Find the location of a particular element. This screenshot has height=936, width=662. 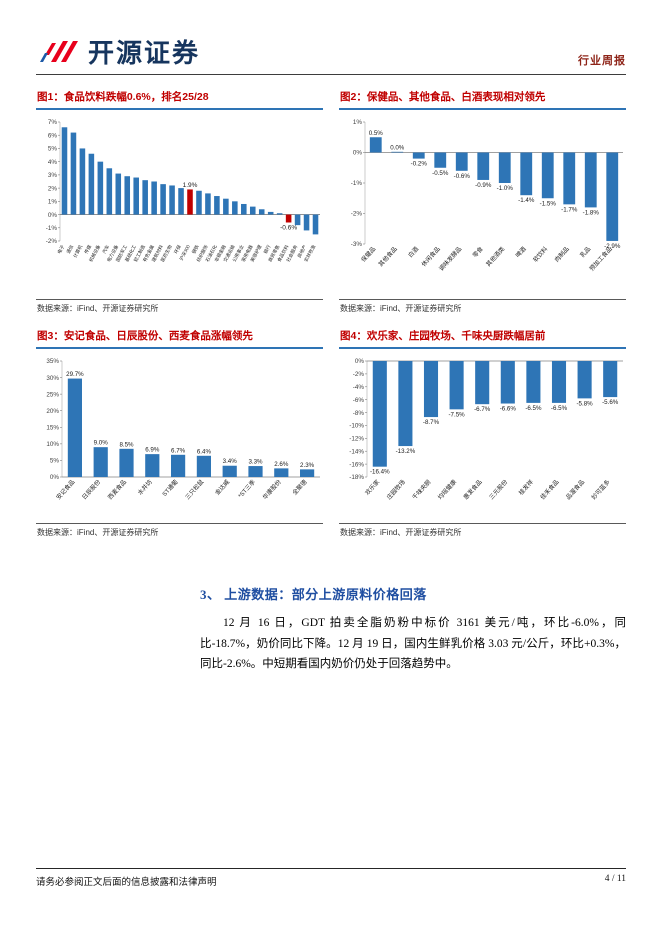

svg-text: 传媒 is located at coordinates (88, 249).